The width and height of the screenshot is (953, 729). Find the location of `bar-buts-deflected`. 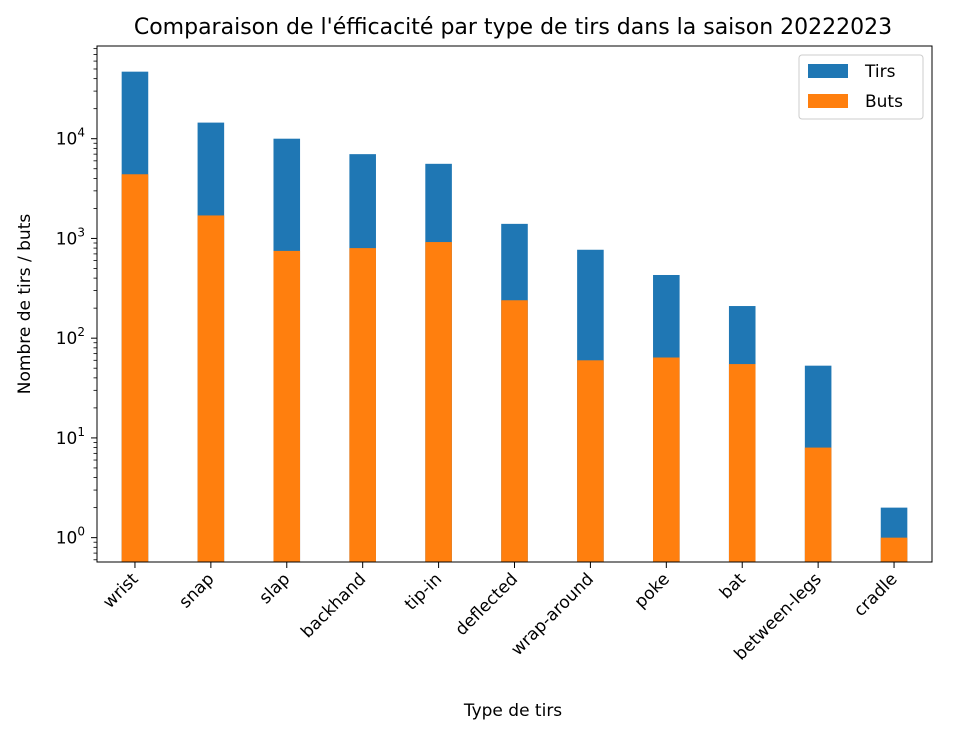

bar-buts-deflected is located at coordinates (514, 431).